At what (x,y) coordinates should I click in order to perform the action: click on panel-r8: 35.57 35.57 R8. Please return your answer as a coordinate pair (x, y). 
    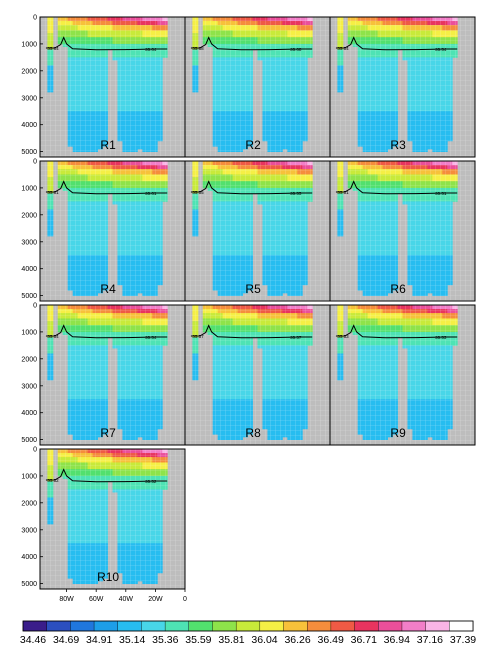
    Looking at the image, I should click on (257, 375).